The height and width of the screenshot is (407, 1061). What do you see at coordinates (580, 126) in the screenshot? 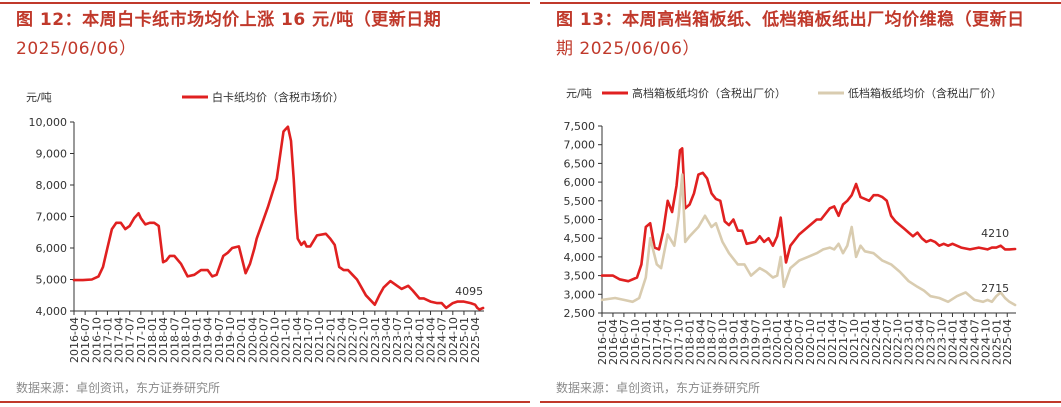
I see `y-tick-label: 7,500` at bounding box center [580, 126].